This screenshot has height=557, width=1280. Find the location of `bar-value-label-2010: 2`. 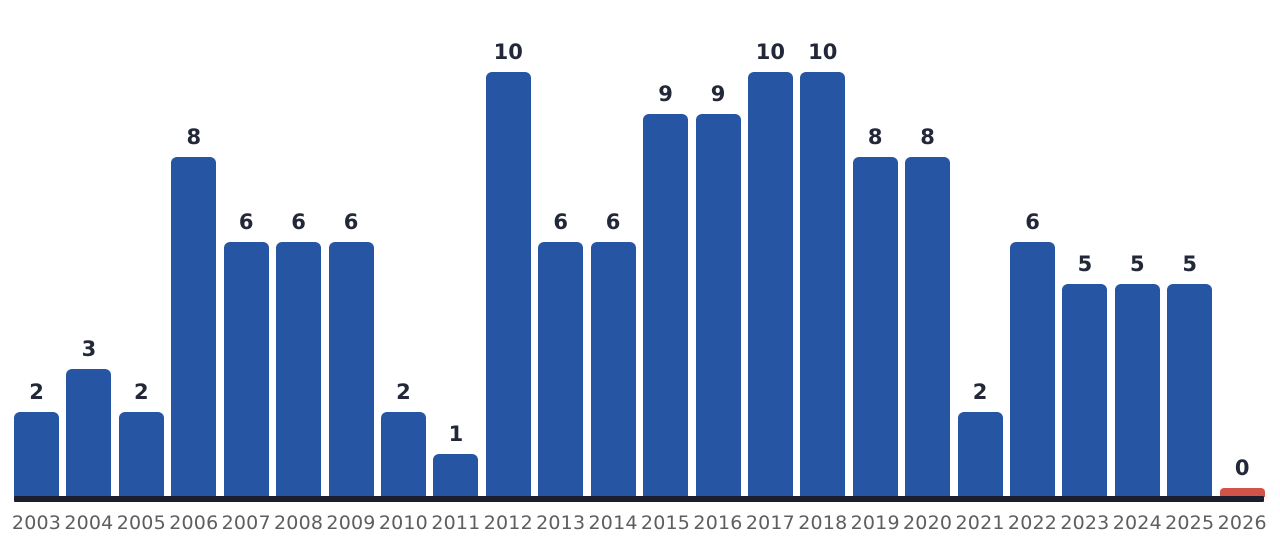

bar-value-label-2010: 2 is located at coordinates (403, 392).